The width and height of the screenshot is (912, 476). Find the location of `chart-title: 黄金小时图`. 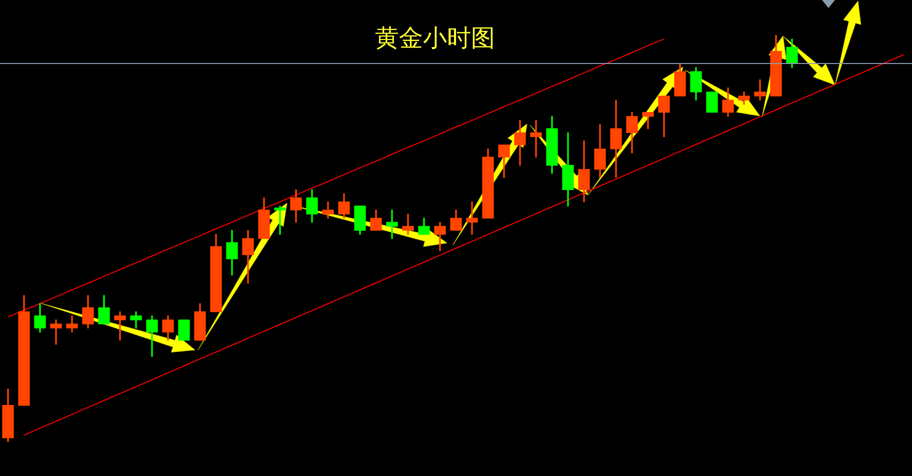

chart-title: 黄金小时图 is located at coordinates (435, 38).